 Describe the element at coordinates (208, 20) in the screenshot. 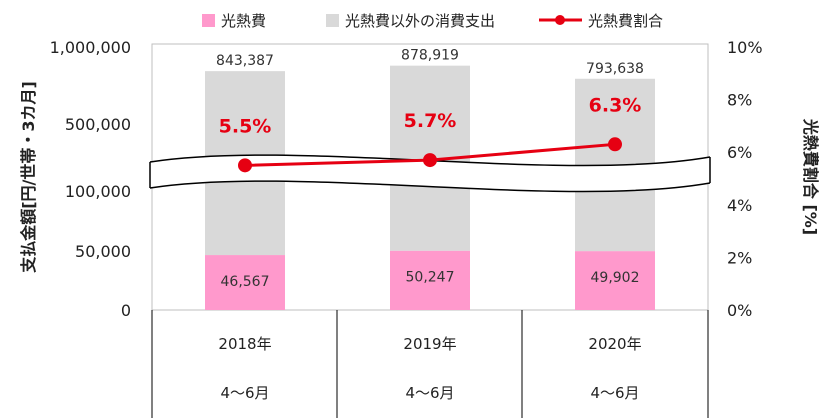

I see `legend-swatch-energy` at that location.